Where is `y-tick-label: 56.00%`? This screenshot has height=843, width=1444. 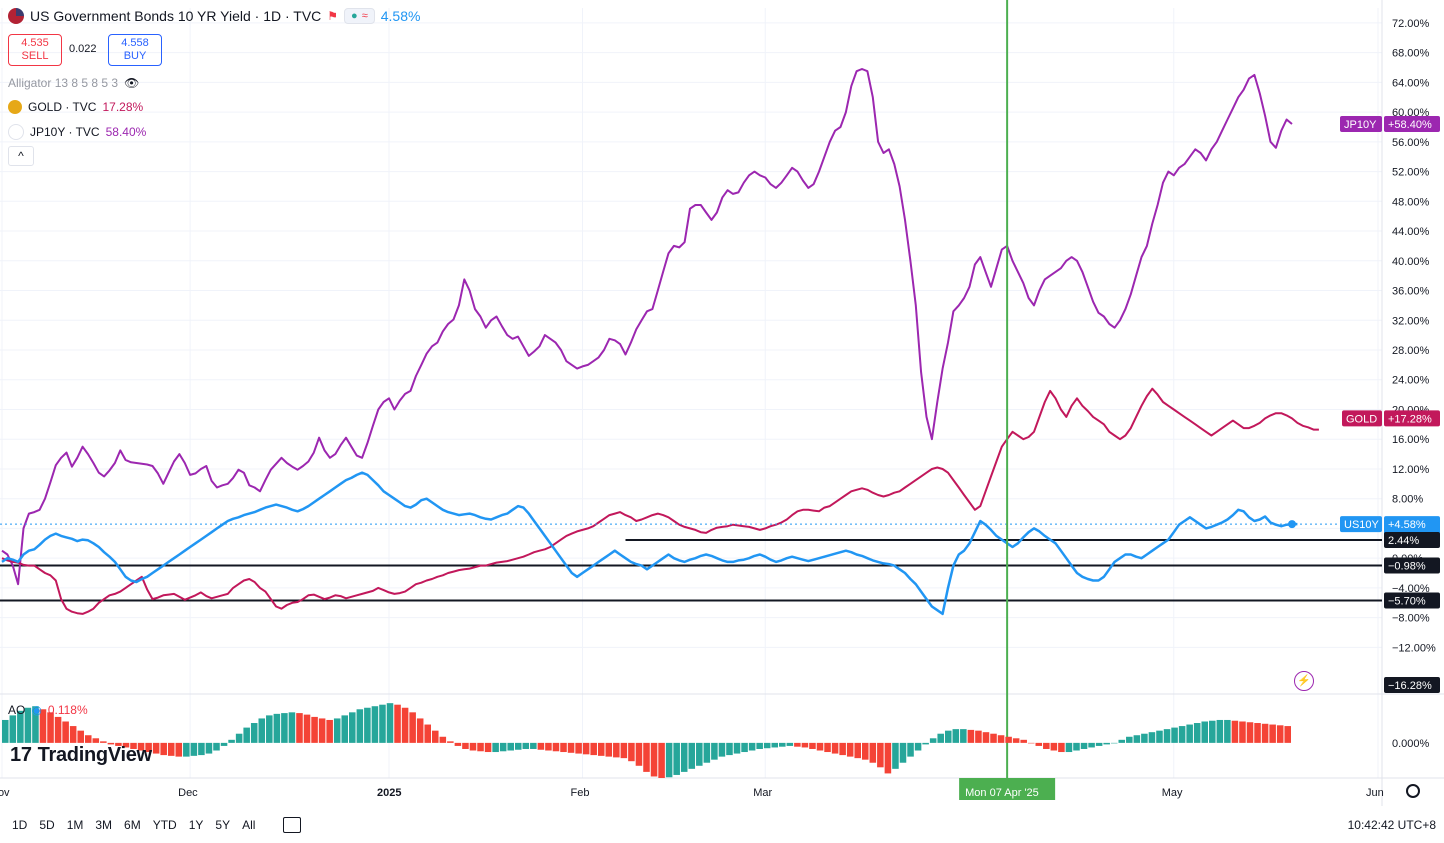
y-tick-label: 56.00% is located at coordinates (1411, 143).